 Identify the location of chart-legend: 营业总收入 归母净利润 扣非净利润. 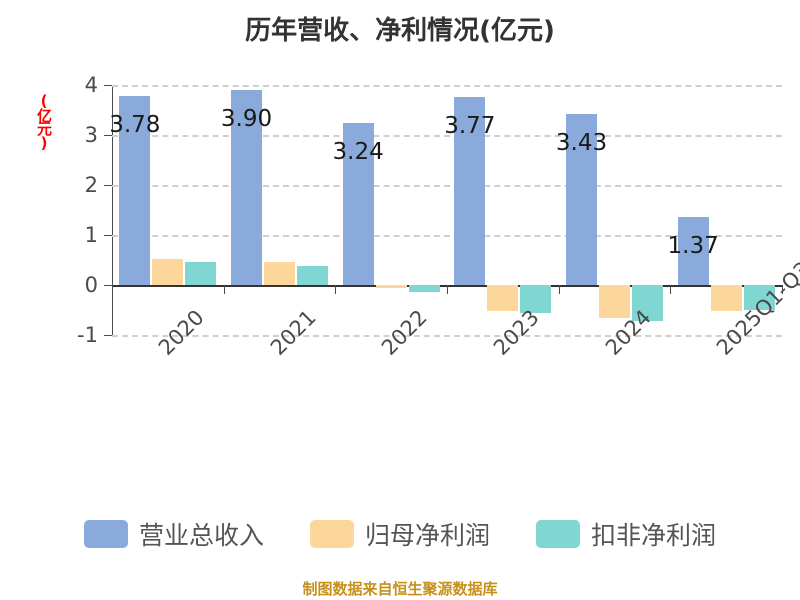
(400, 534).